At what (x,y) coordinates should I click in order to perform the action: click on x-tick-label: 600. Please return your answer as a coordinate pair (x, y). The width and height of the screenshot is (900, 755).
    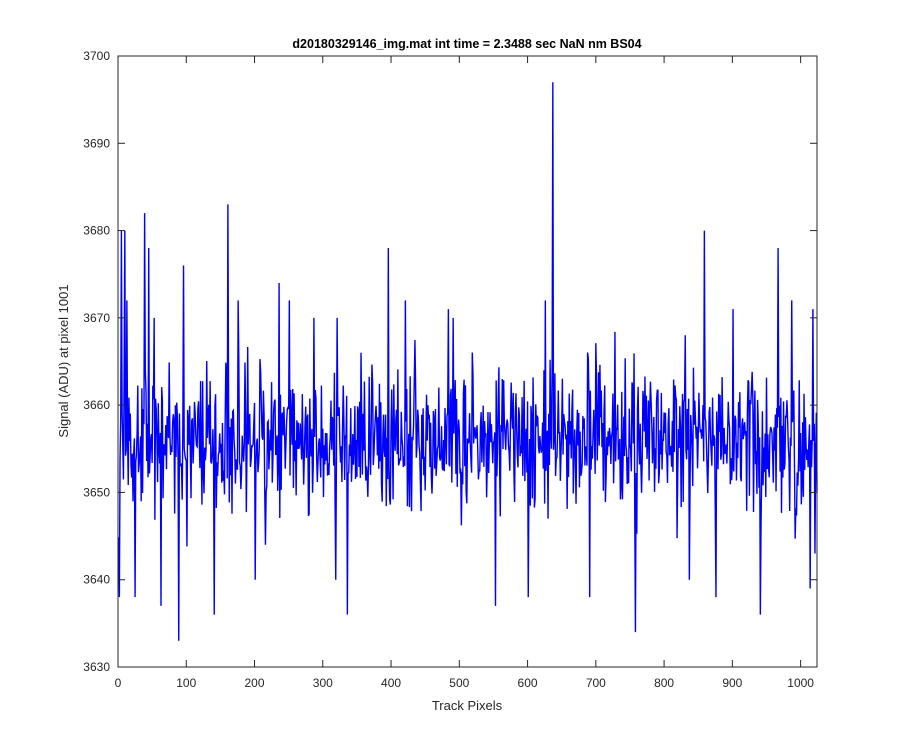
    Looking at the image, I should click on (528, 683).